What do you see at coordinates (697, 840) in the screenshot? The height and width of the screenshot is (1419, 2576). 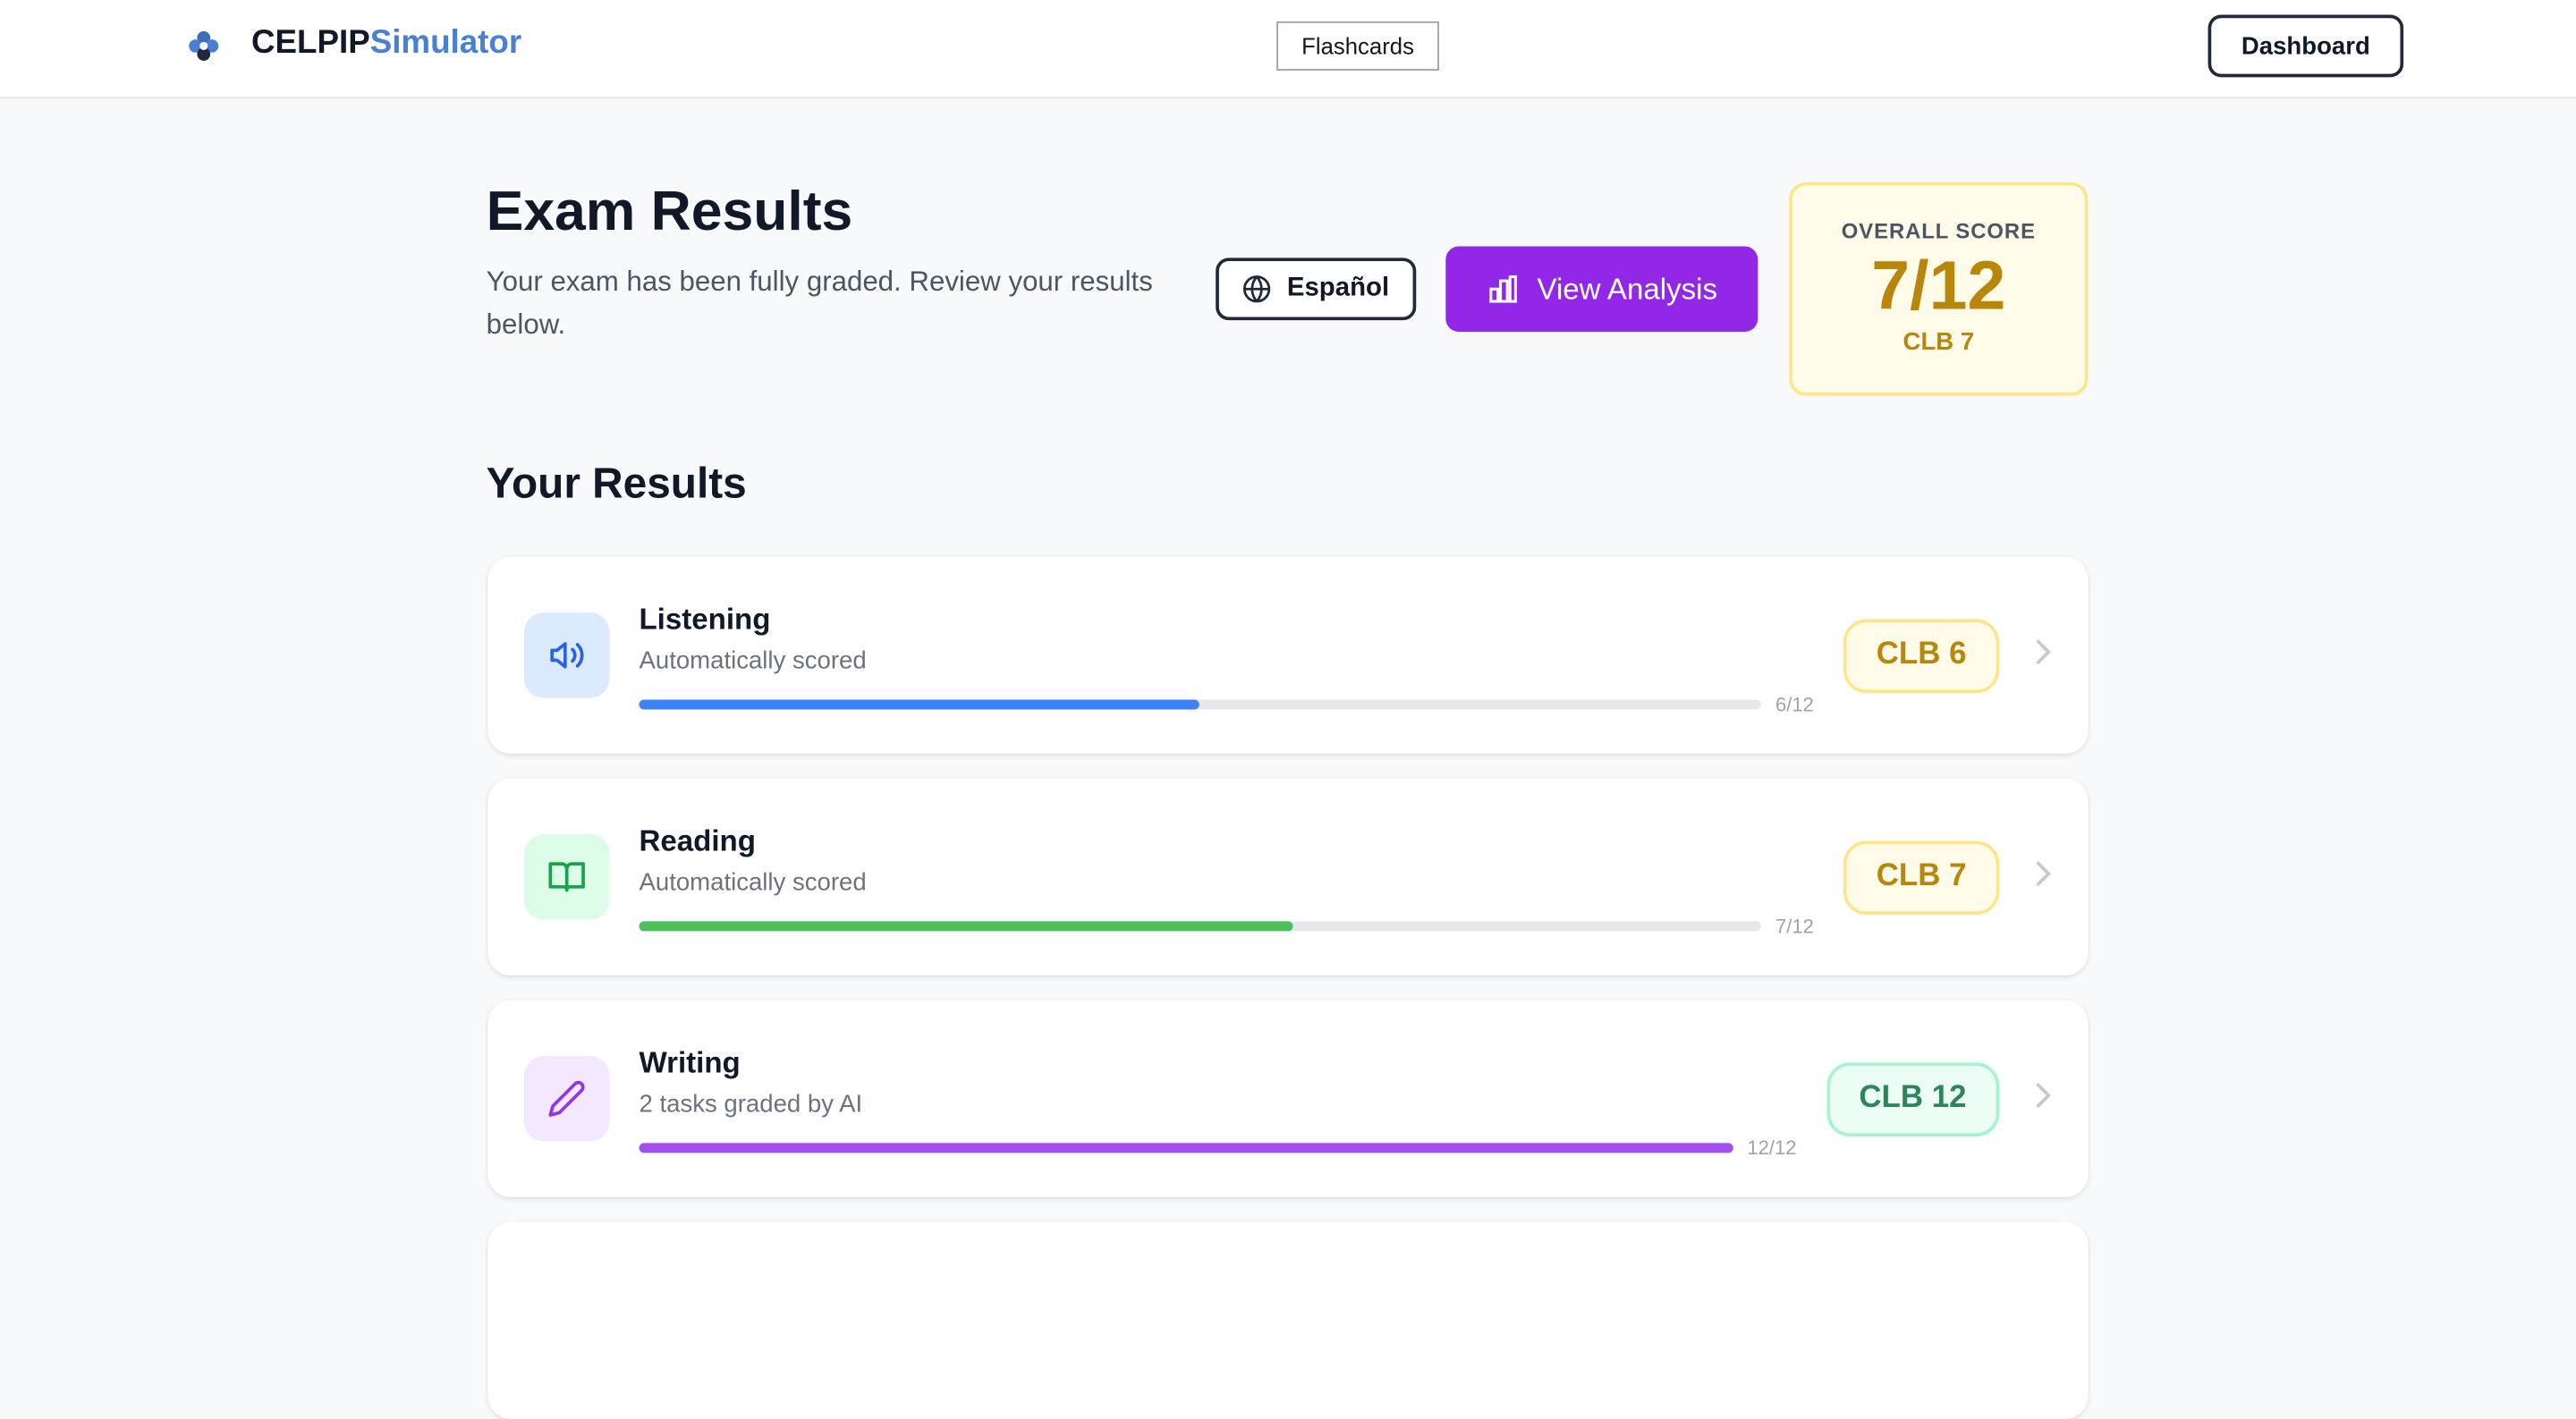 I see `section-title: Reading` at bounding box center [697, 840].